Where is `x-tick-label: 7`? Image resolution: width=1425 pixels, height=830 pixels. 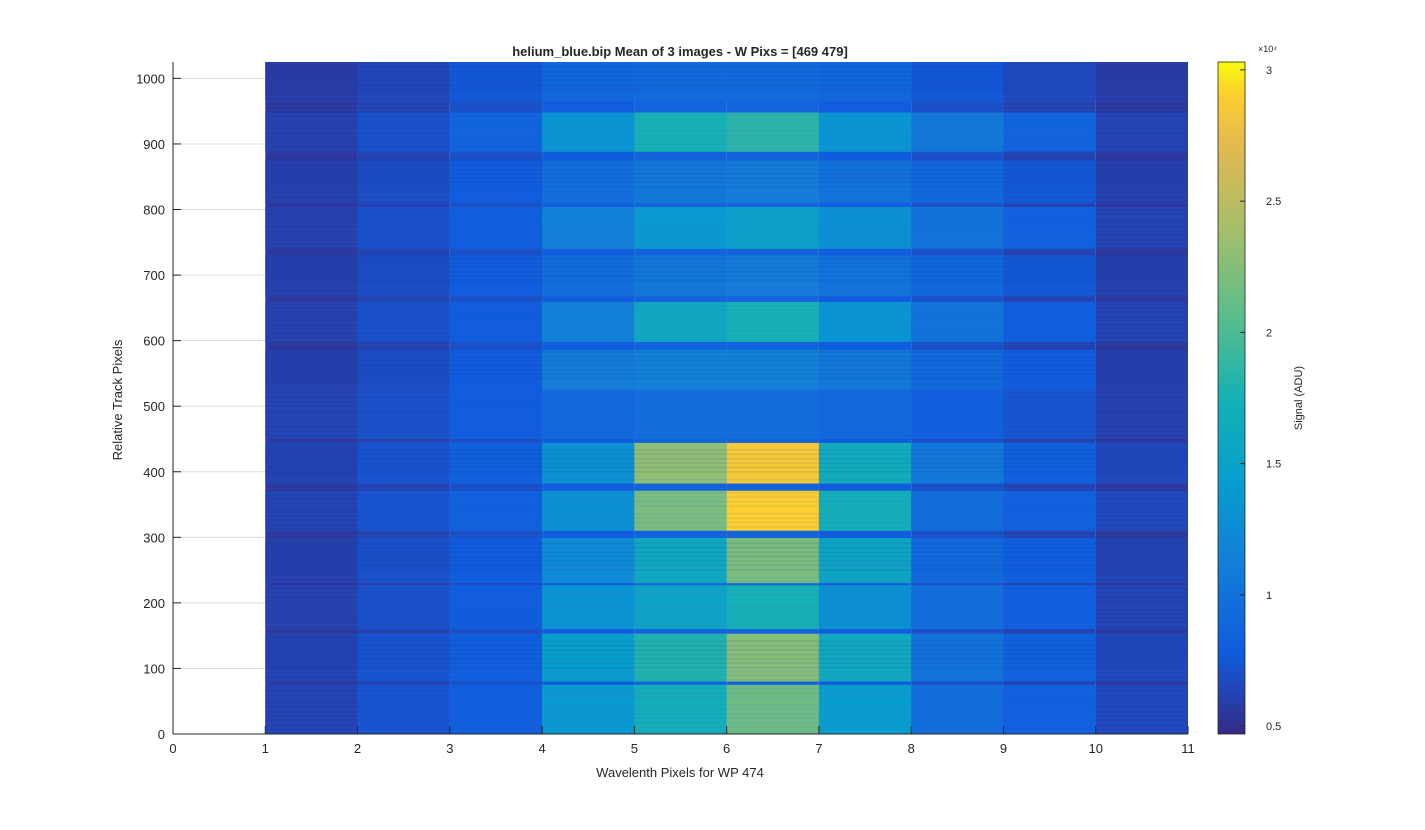
x-tick-label: 7 is located at coordinates (818, 748).